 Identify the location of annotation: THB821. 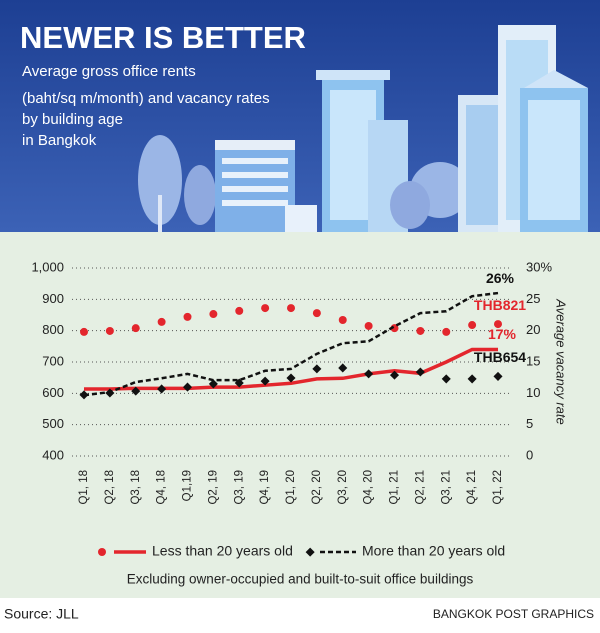
(500, 305).